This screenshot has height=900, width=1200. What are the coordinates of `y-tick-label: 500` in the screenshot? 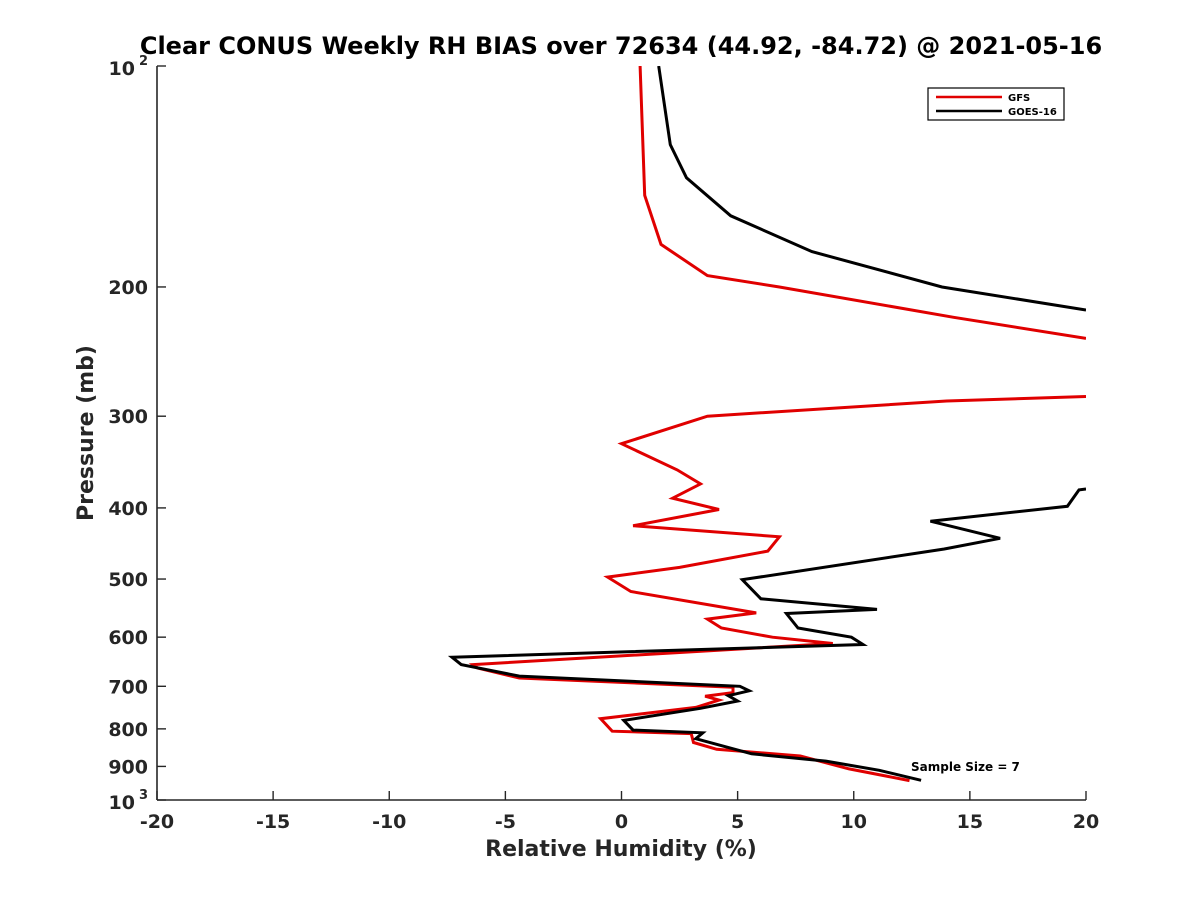 It's located at (128, 580).